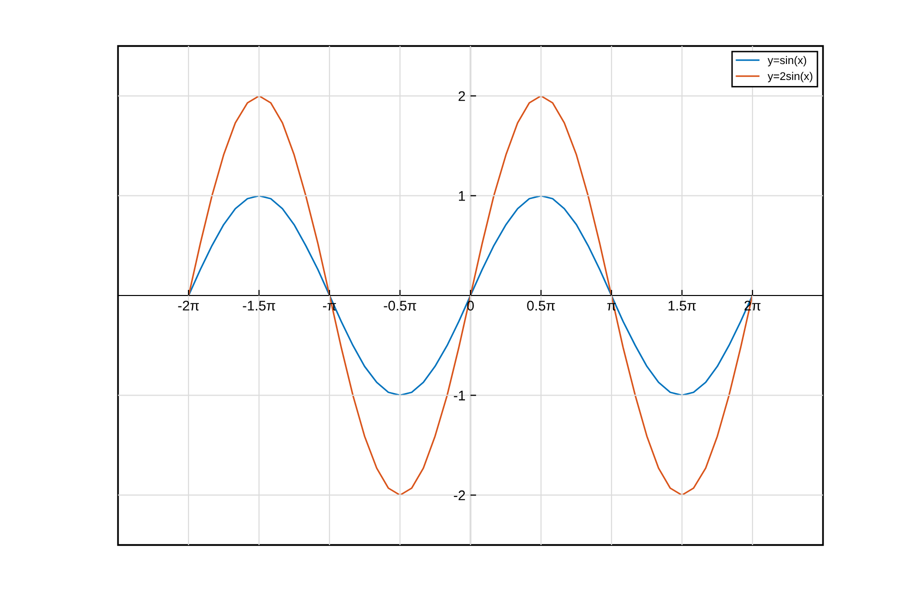  What do you see at coordinates (461, 96) in the screenshot?
I see `y-tick-label: 2` at bounding box center [461, 96].